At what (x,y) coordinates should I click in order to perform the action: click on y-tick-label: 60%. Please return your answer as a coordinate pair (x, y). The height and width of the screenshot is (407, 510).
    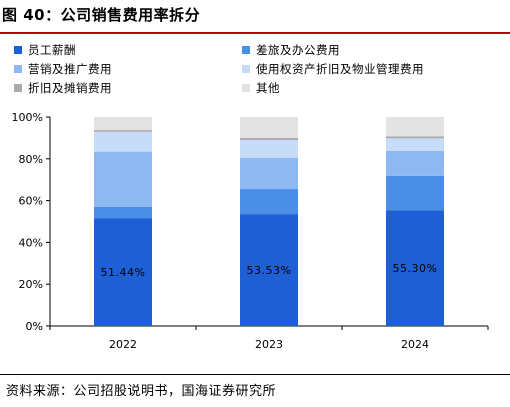
    Looking at the image, I should click on (31, 201).